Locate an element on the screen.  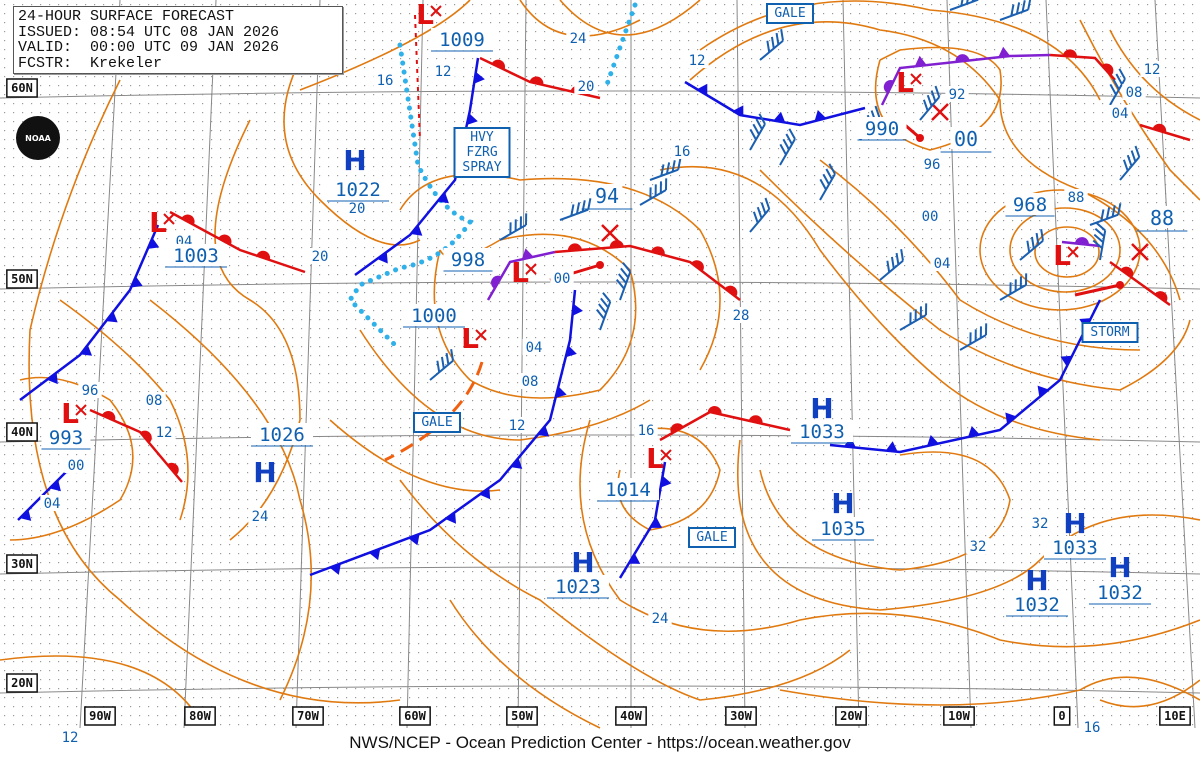
isobar-value: 00 is located at coordinates (966, 139).